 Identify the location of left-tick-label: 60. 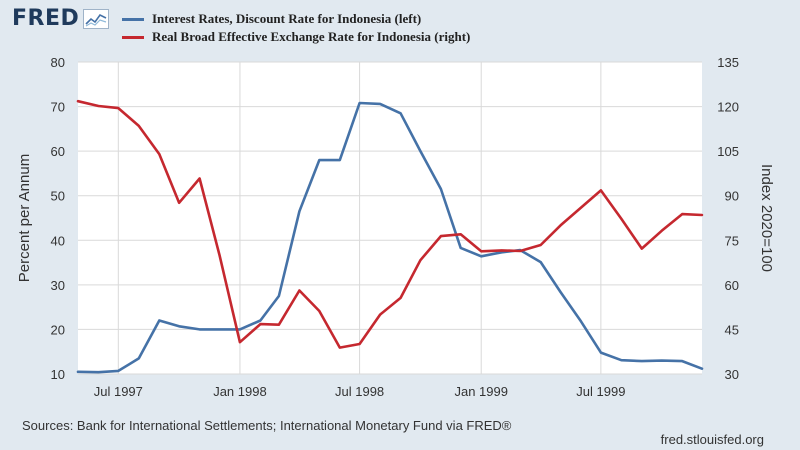
(58, 151).